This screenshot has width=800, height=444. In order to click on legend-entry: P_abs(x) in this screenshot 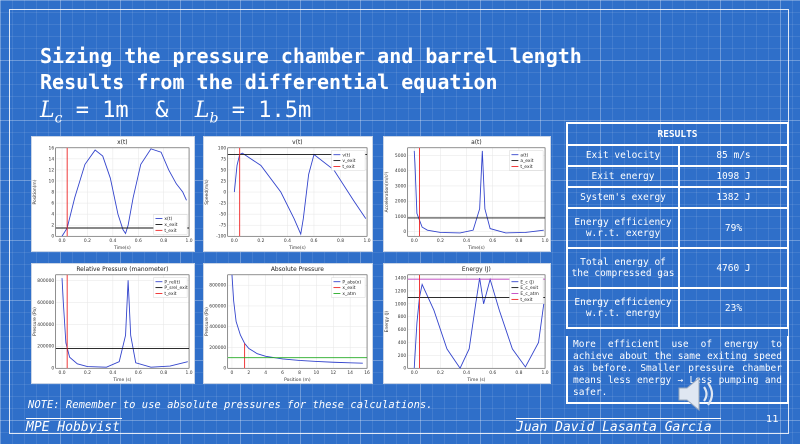, I will do `click(351, 282)`.